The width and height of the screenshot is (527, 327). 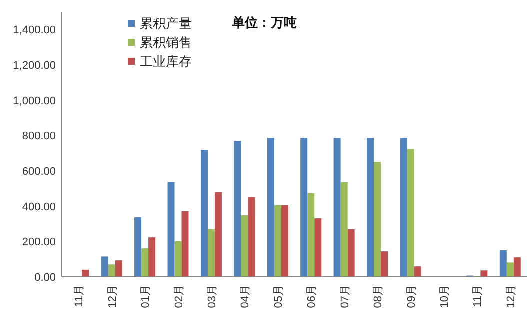 I want to click on y-tick-label: 1,400.00, so click(x=34, y=30).